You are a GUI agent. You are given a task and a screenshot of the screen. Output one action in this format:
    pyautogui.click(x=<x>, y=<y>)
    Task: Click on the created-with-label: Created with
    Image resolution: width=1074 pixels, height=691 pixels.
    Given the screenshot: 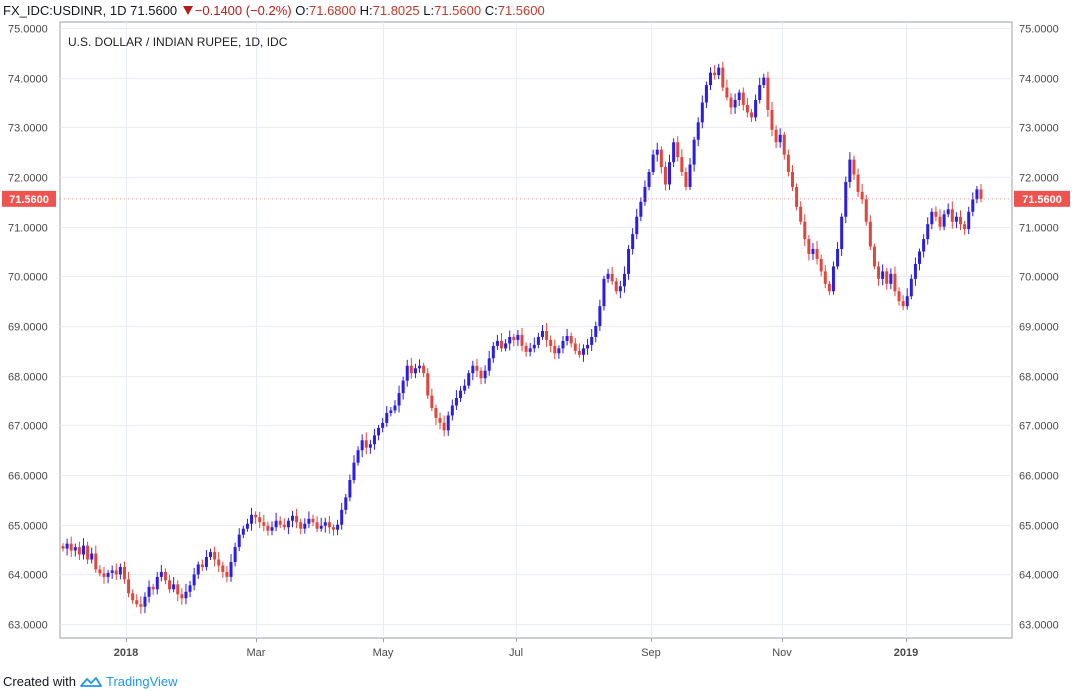 What is the action you would take?
    pyautogui.click(x=39, y=681)
    